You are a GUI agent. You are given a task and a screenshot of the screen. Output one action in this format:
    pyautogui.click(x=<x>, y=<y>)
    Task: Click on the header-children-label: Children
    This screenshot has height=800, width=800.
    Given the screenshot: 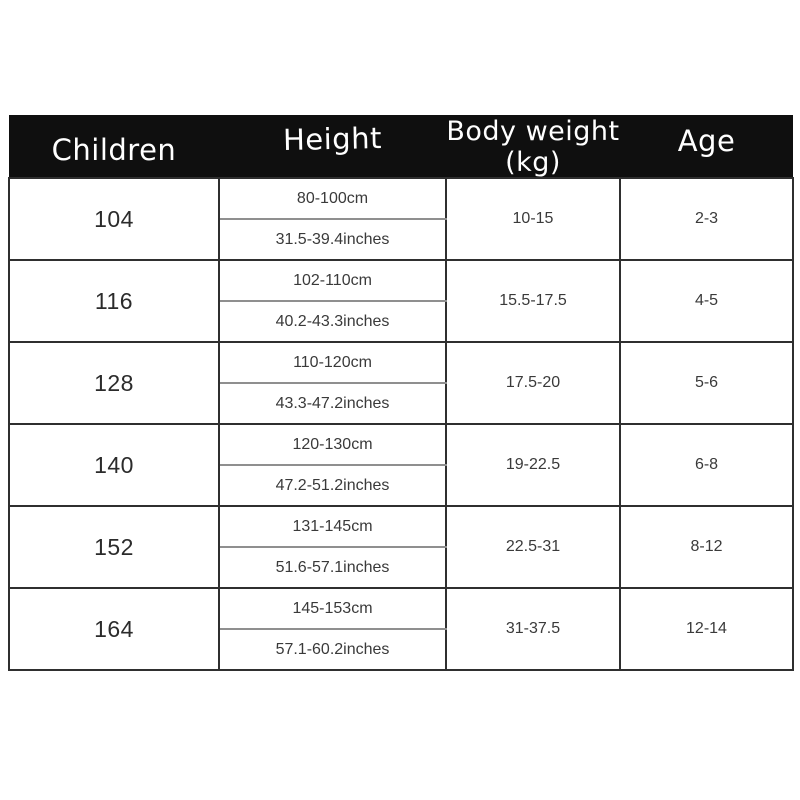 What is the action you would take?
    pyautogui.click(x=114, y=150)
    